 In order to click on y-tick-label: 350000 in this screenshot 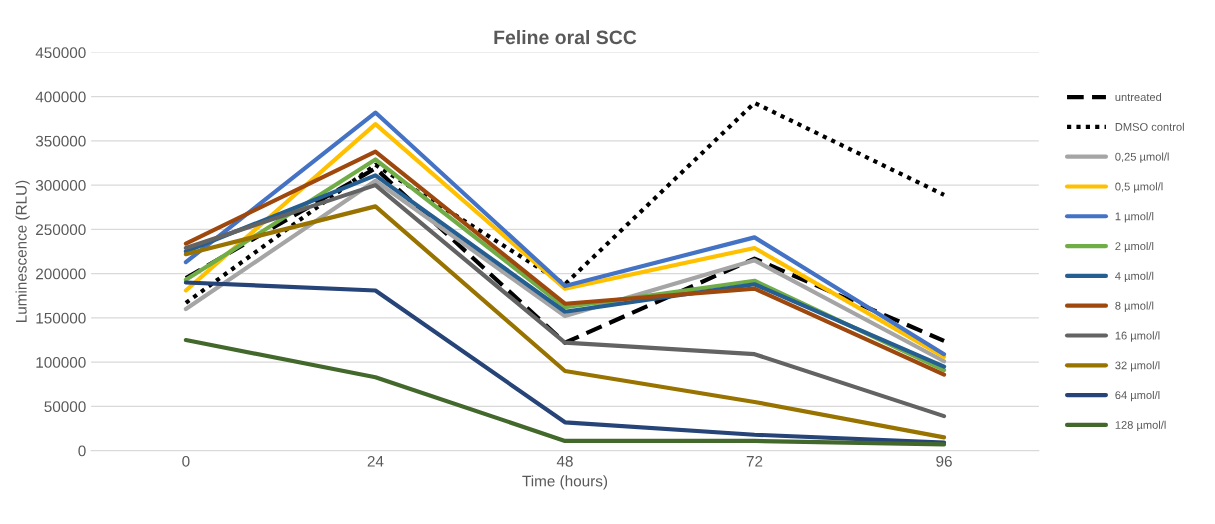, I will do `click(60, 141)`.